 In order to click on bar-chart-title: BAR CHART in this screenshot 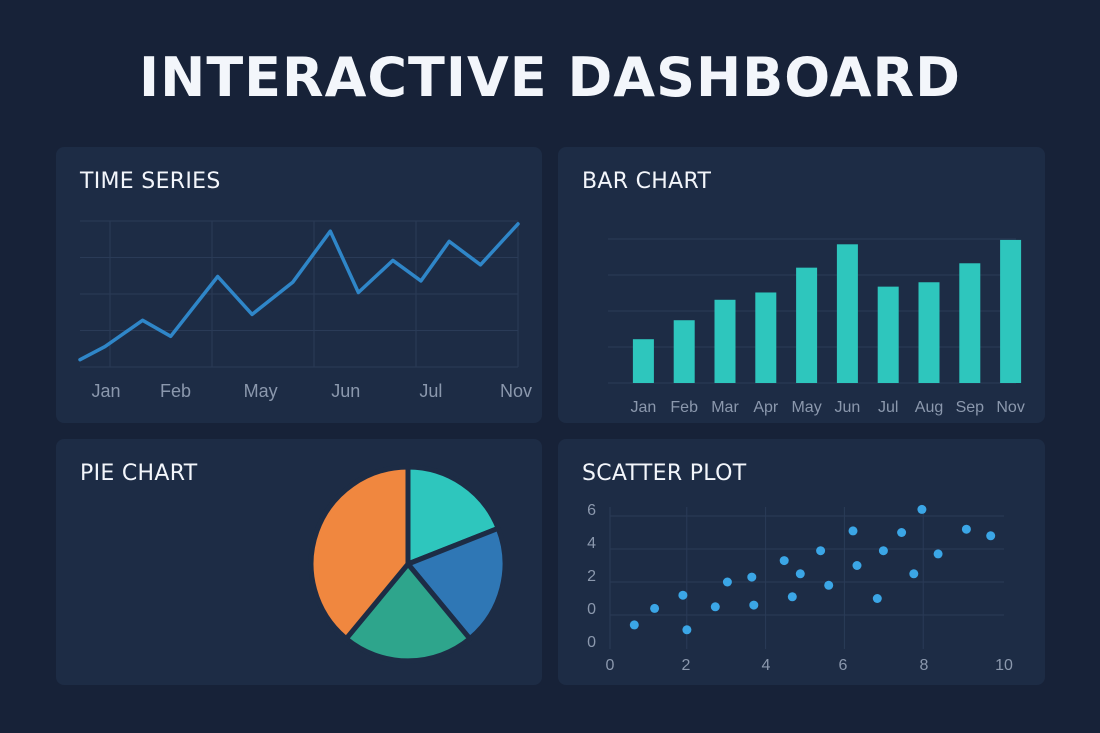, I will do `click(647, 181)`.